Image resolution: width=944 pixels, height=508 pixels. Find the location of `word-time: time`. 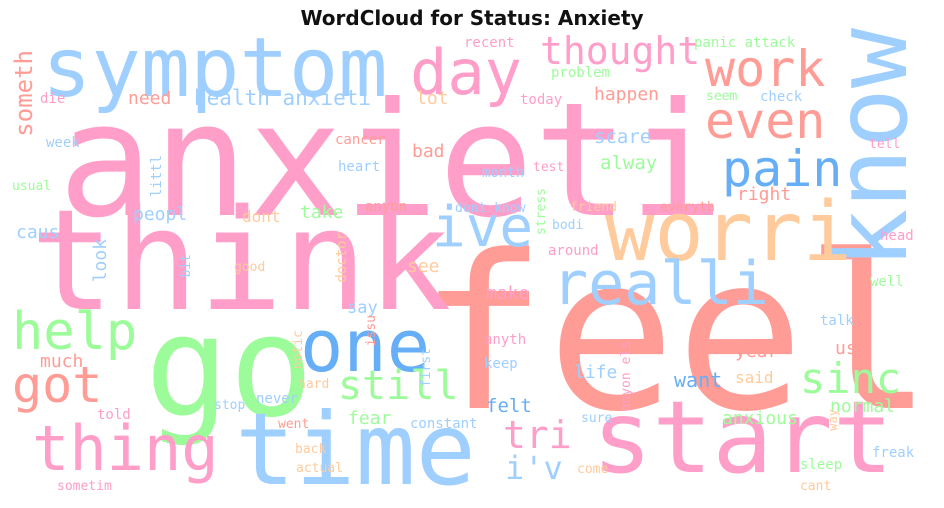

word-time: time is located at coordinates (355, 449).